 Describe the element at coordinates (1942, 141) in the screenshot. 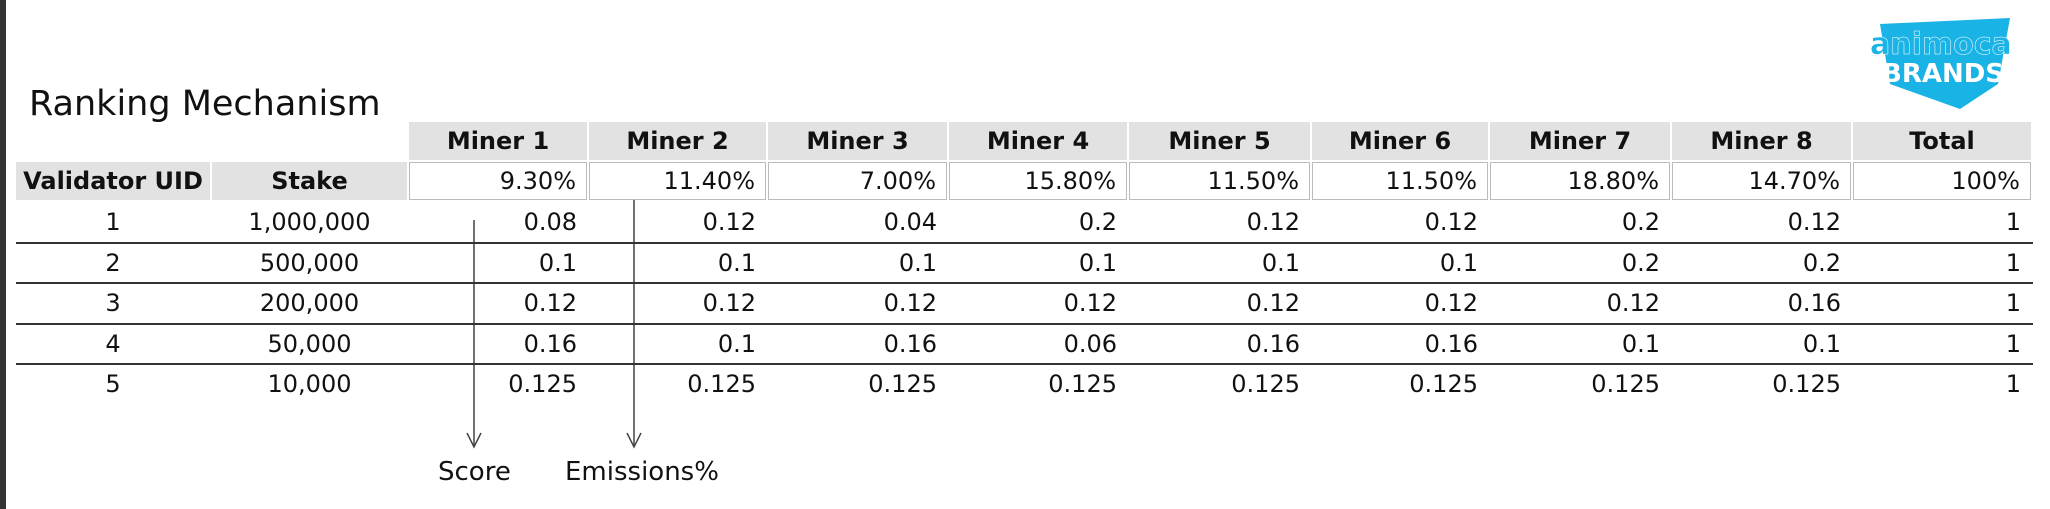

I see `column-header: Total` at that location.